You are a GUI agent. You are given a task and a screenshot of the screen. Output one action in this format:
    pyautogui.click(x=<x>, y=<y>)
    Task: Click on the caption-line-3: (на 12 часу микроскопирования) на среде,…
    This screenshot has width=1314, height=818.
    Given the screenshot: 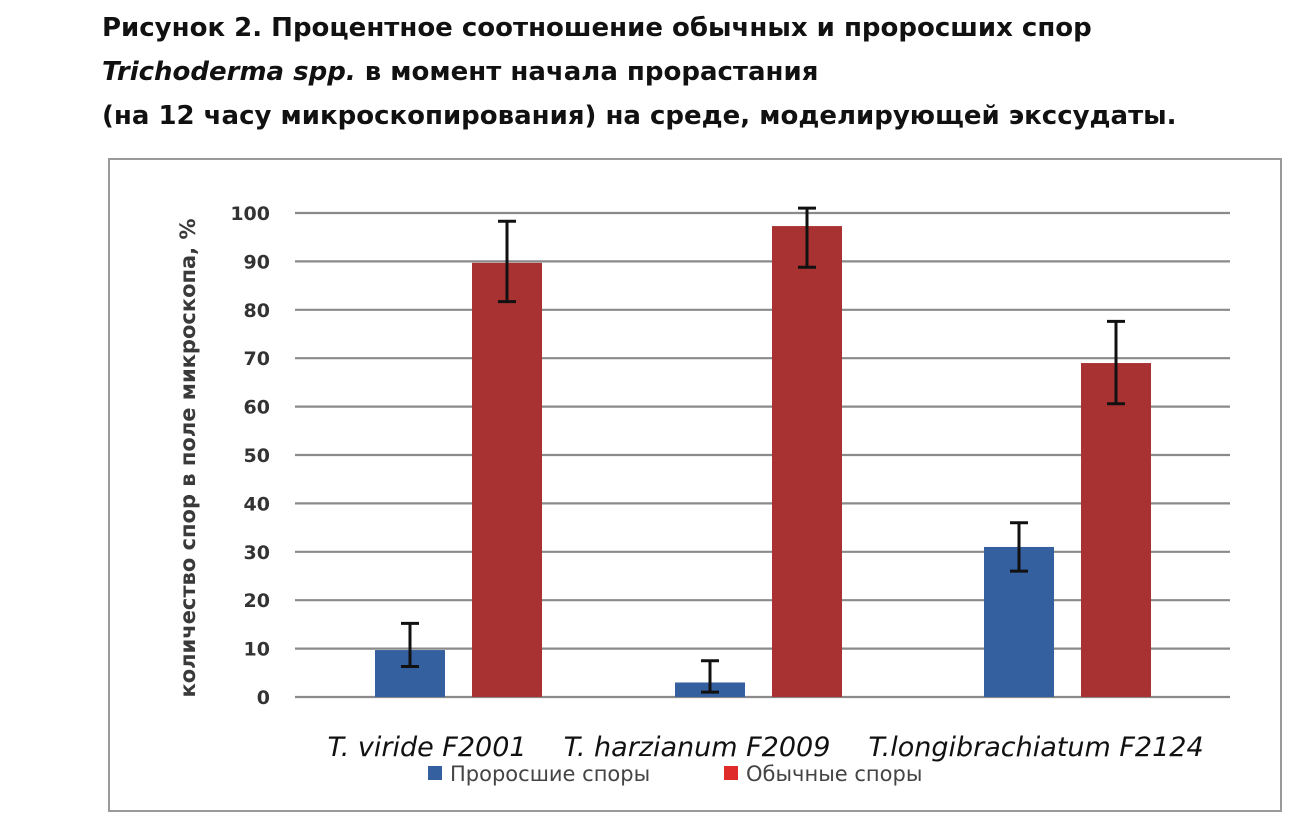 What is the action you would take?
    pyautogui.click(x=639, y=116)
    